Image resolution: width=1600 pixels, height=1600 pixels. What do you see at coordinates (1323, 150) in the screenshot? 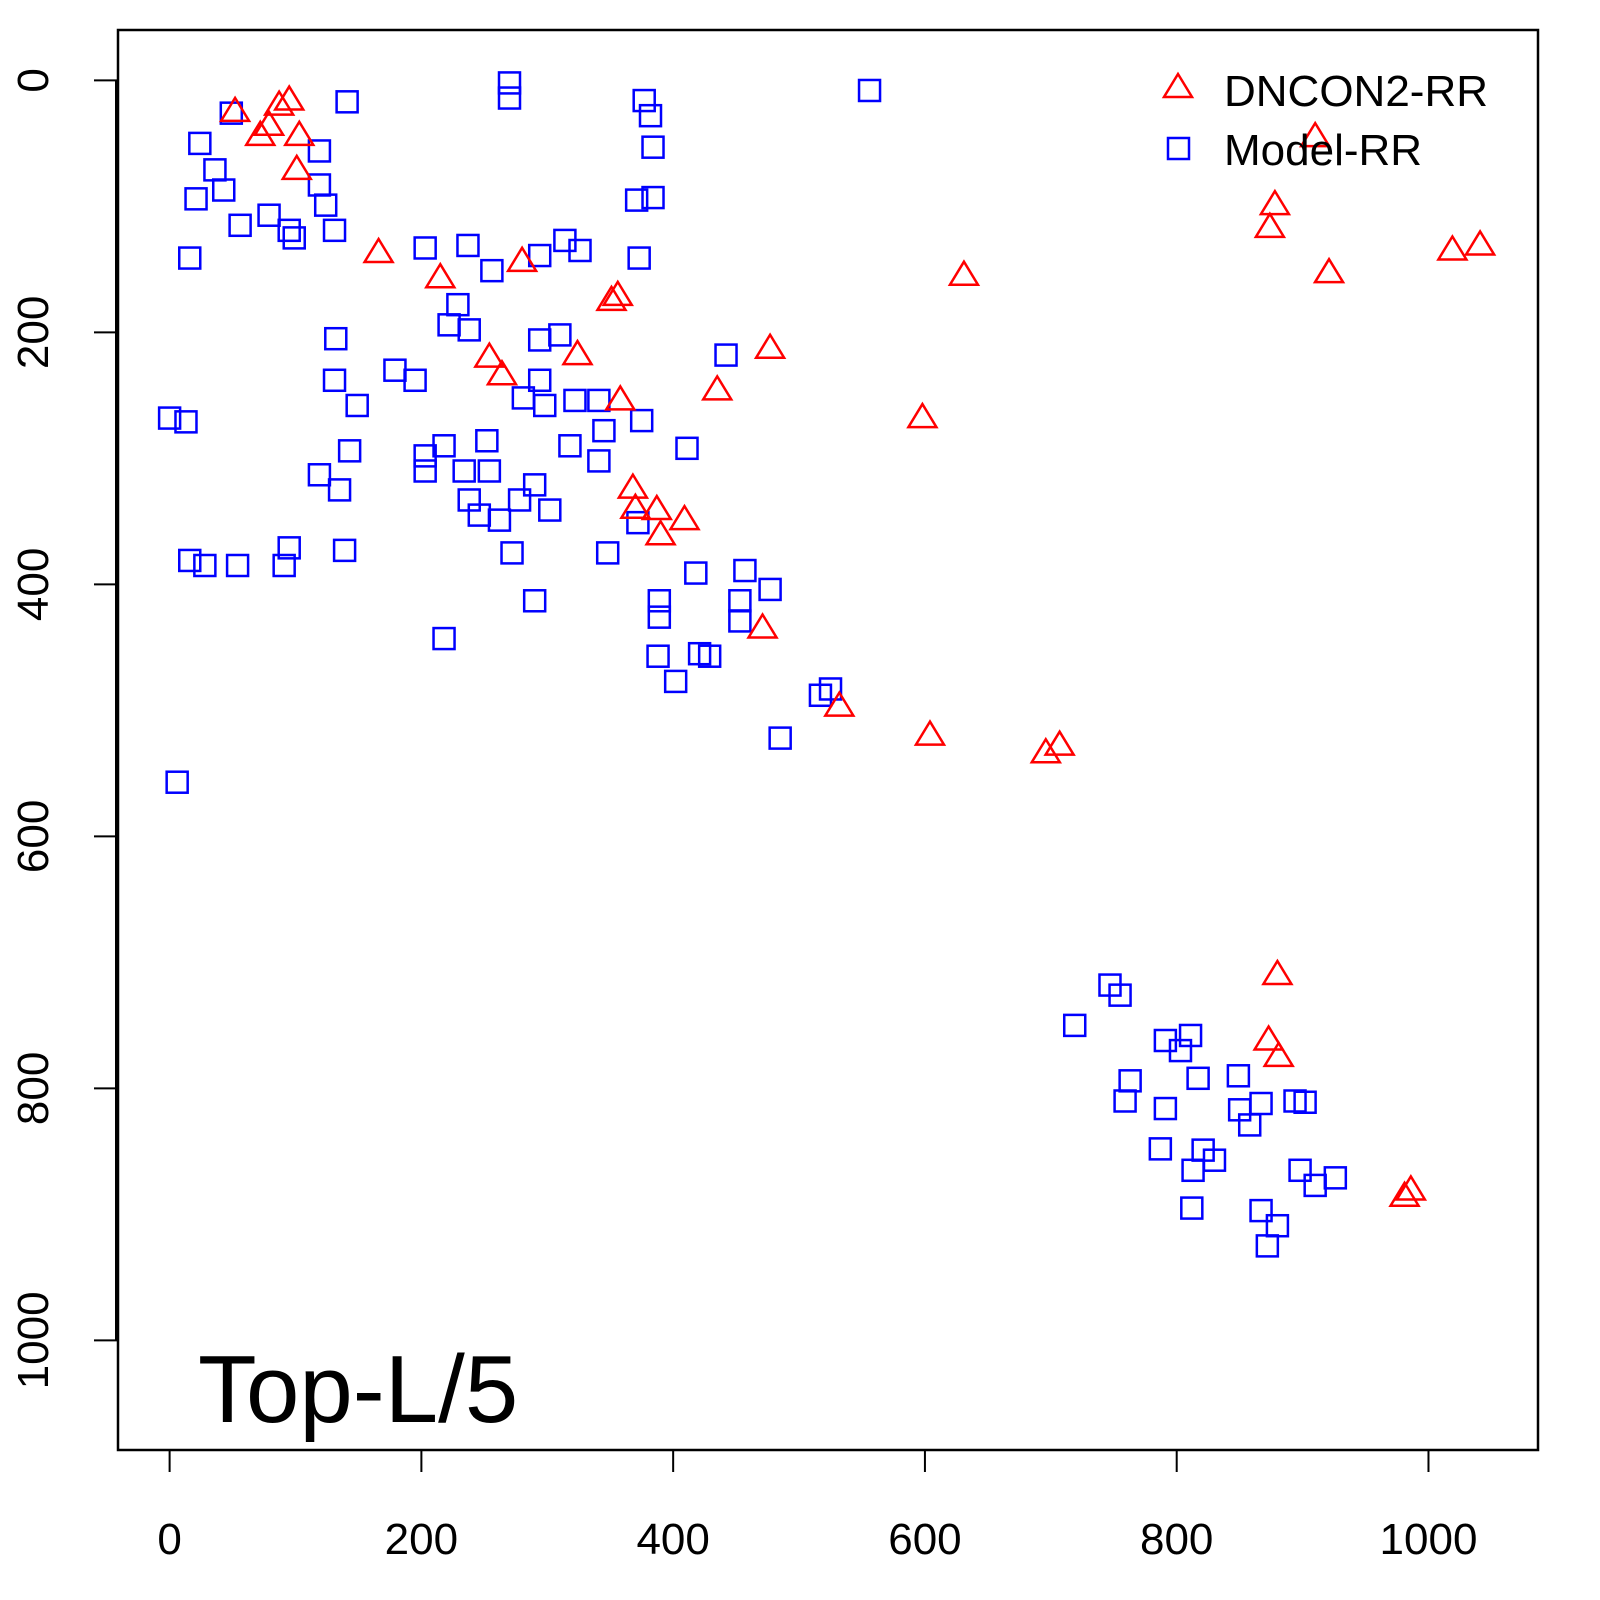
I see `legend-label-model: Model-RR` at bounding box center [1323, 150].